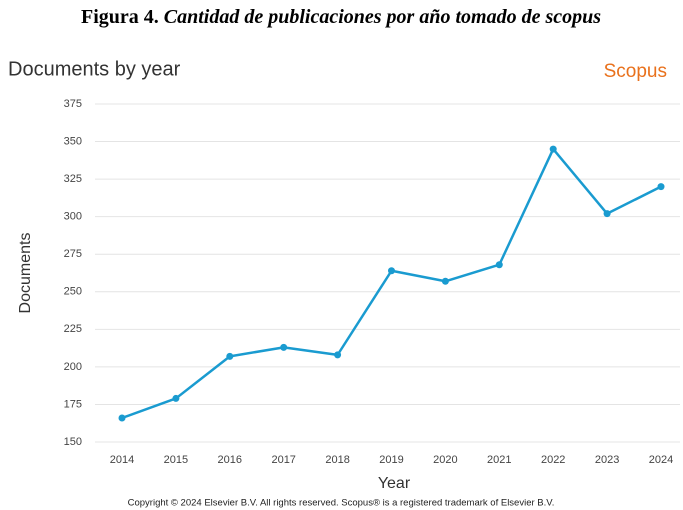 This screenshot has width=683, height=510. I want to click on y-tick-label: 175, so click(73, 404).